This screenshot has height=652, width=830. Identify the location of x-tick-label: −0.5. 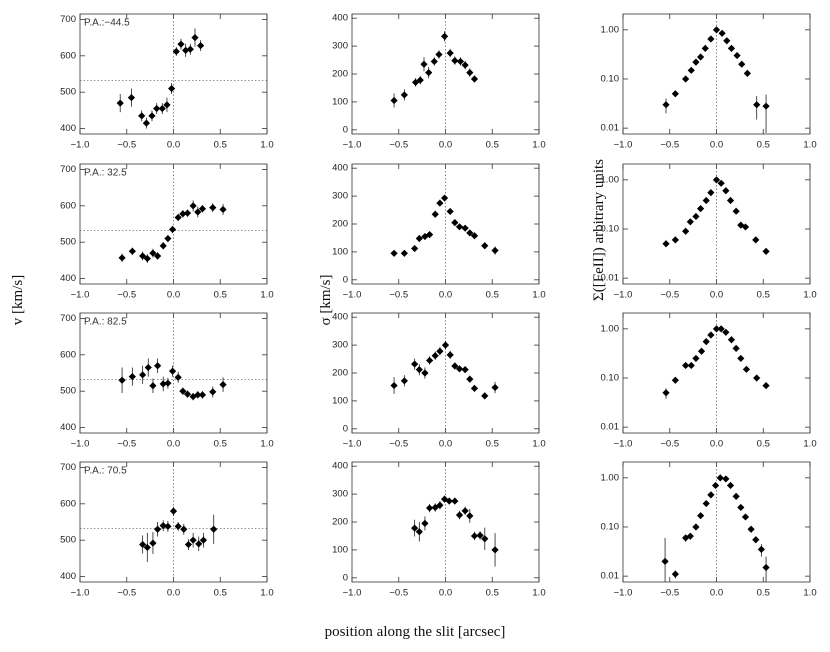
(398, 145).